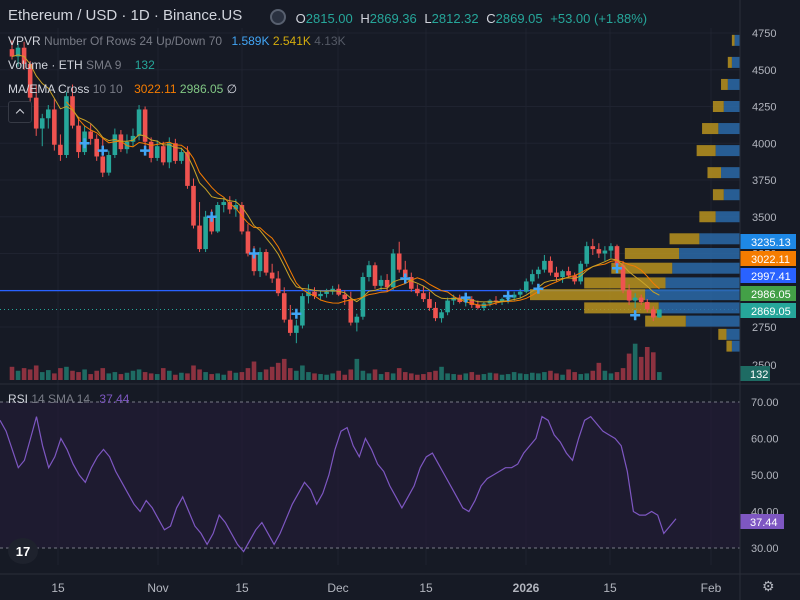 Image resolution: width=800 pixels, height=600 pixels. I want to click on rsi-legend: RSI 14 SMA 14 37.44, so click(68, 399).